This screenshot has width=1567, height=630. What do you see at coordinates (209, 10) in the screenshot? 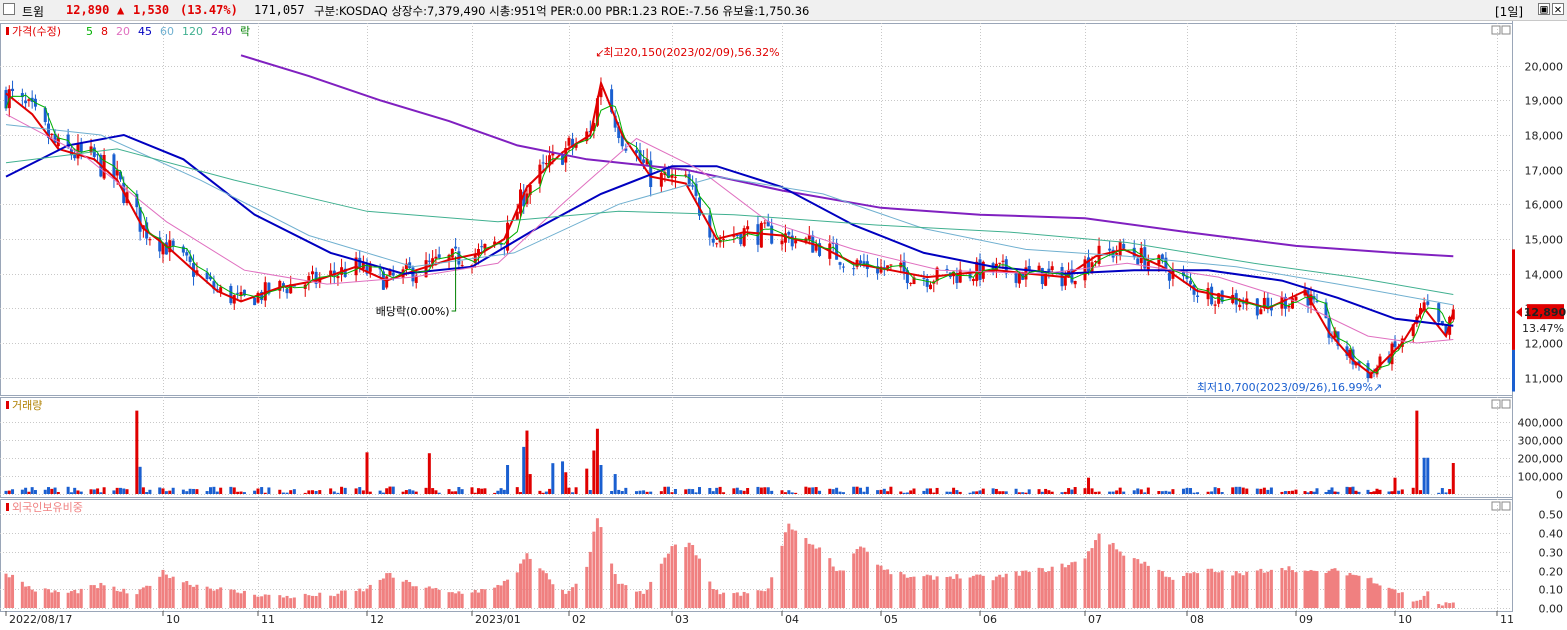
I see `price-change-pct: (13.47%)` at bounding box center [209, 10].